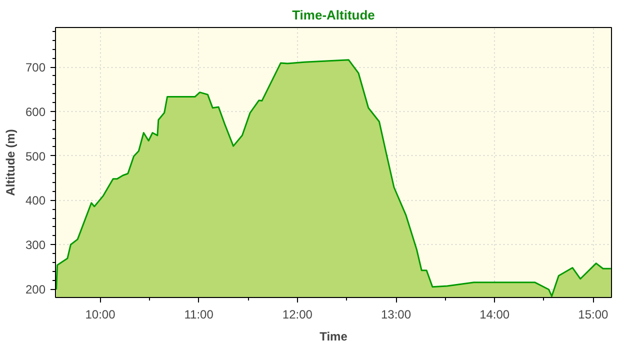 This screenshot has height=350, width=640. What do you see at coordinates (199, 315) in the screenshot?
I see `x-tick-label: 11:00` at bounding box center [199, 315].